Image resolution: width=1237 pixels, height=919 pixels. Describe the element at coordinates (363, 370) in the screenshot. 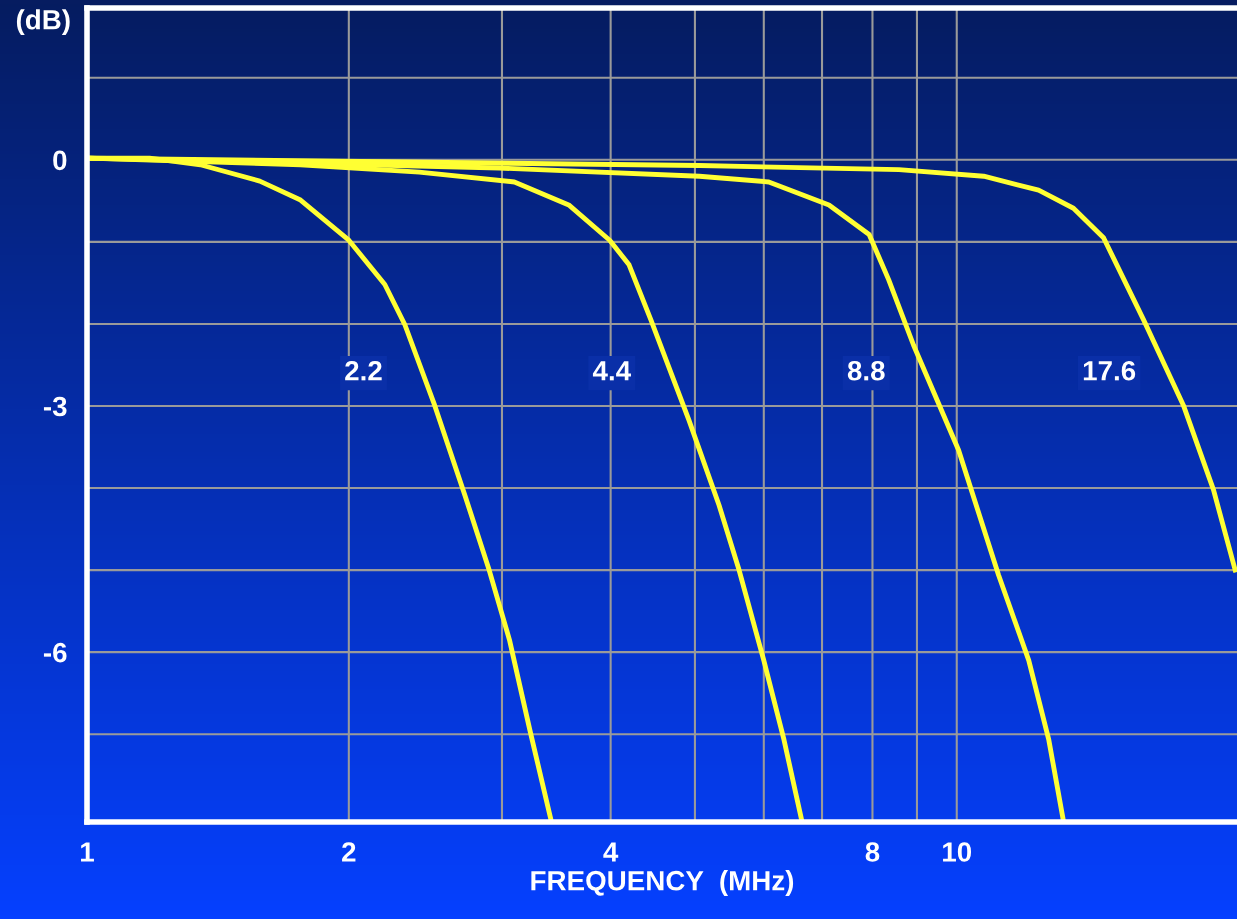

I see `series-label: 2.2` at that location.